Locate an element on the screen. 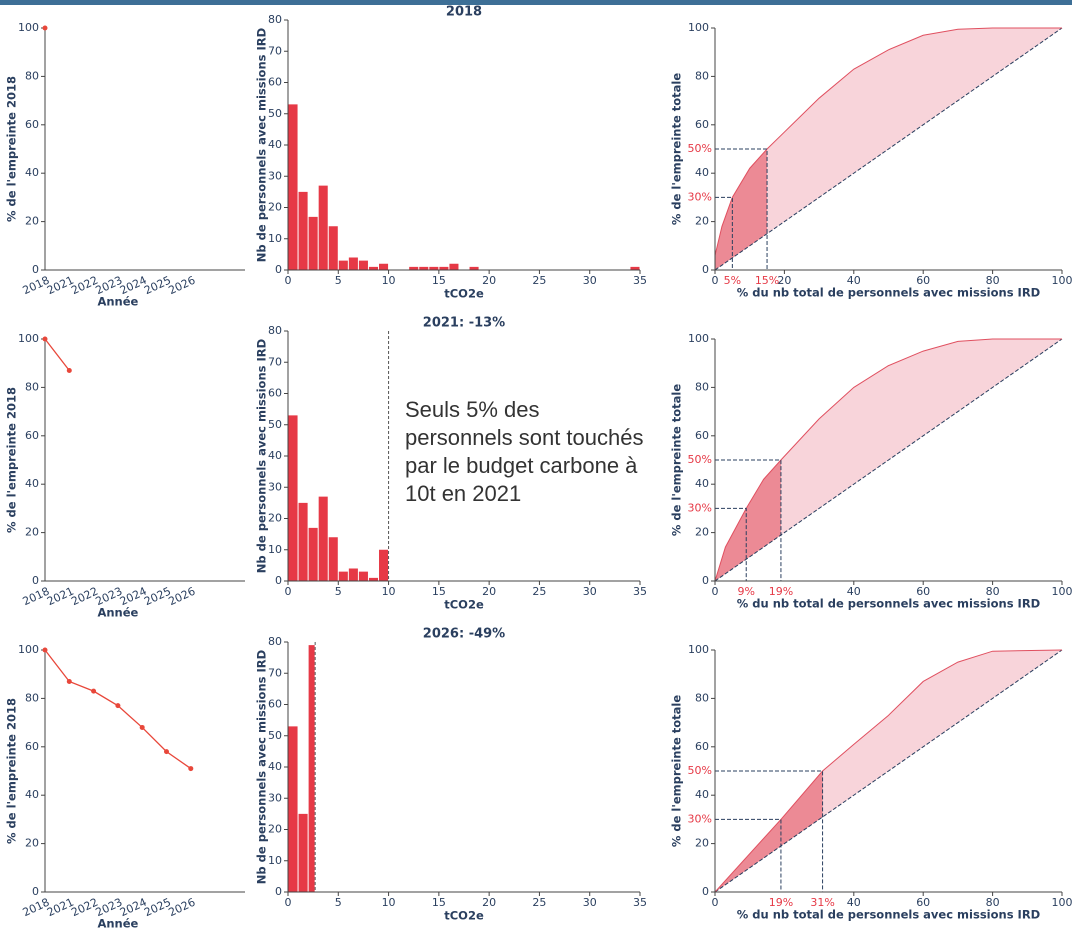 This screenshot has width=1072, height=935. x-tick-label: 5 is located at coordinates (338, 902).